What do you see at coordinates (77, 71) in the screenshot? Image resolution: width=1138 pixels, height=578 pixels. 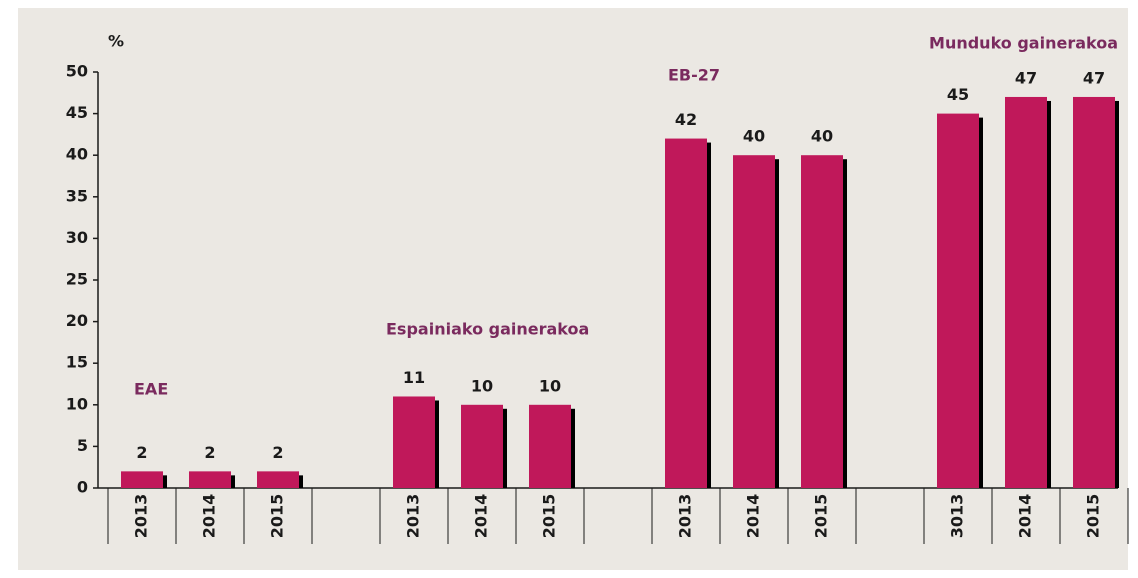 I see `y-tick-label: 50` at bounding box center [77, 71].